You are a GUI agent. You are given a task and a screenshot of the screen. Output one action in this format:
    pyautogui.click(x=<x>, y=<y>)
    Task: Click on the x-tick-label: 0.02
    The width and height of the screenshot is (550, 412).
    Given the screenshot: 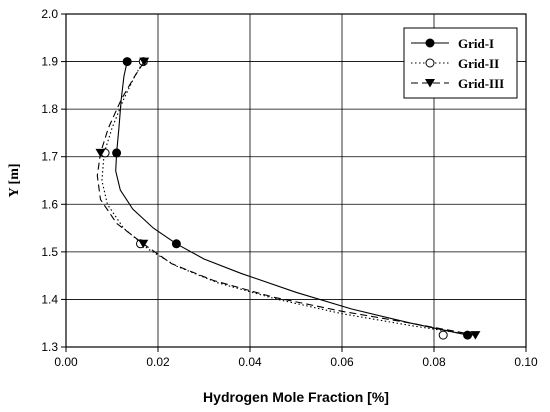 What is the action you would take?
    pyautogui.click(x=158, y=362)
    